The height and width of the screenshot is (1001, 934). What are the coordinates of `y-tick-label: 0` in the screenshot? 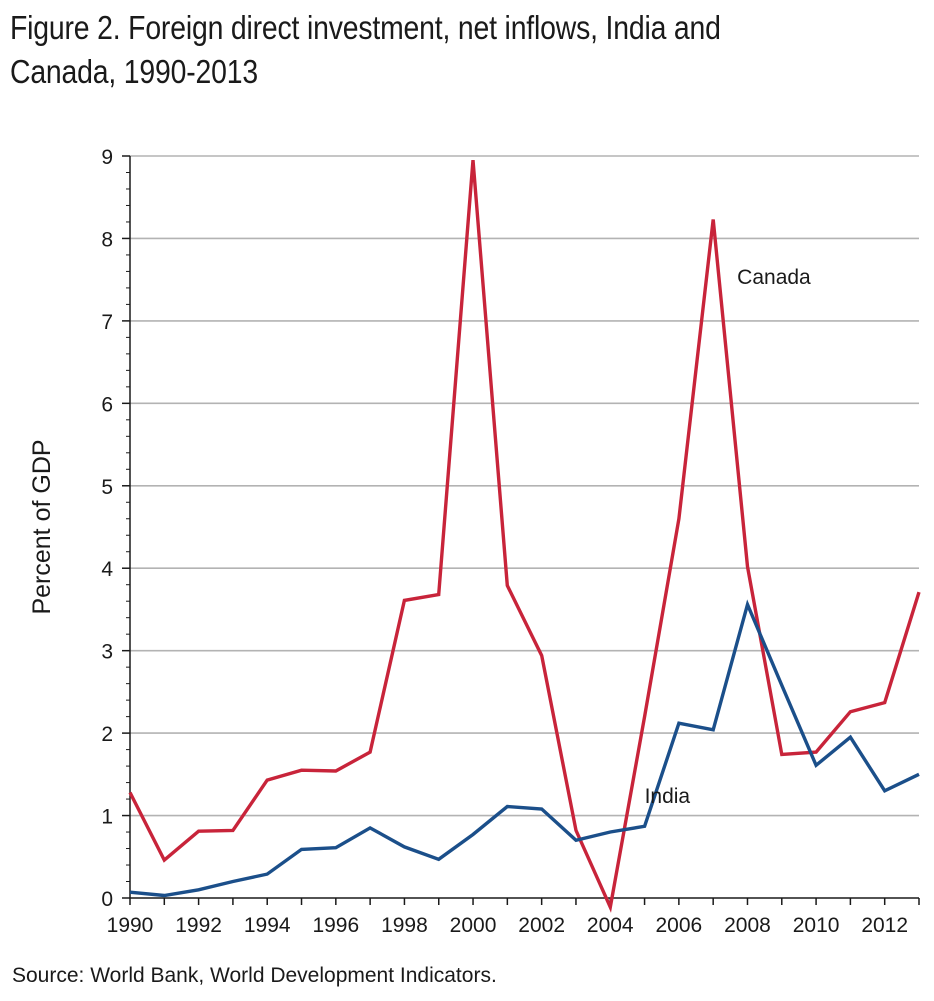 It's located at (107, 899).